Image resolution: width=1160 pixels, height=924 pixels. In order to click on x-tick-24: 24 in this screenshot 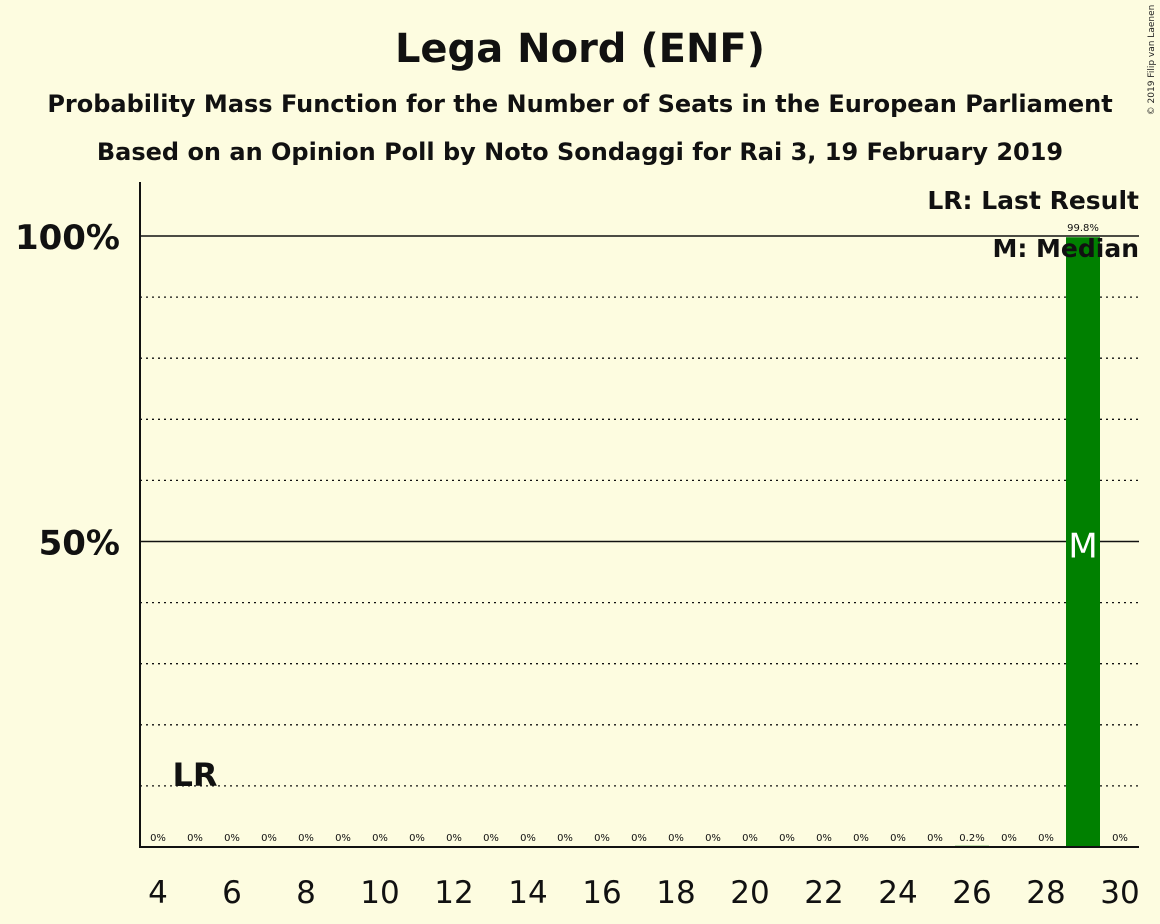, I will do `click(897, 893)`.